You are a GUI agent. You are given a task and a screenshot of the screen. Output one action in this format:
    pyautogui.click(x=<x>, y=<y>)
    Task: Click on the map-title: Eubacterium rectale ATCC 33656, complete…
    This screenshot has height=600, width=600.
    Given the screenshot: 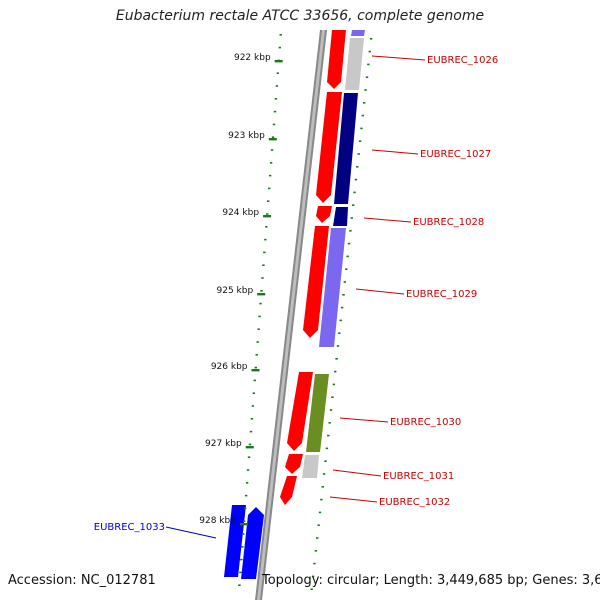 What is the action you would take?
    pyautogui.click(x=300, y=16)
    